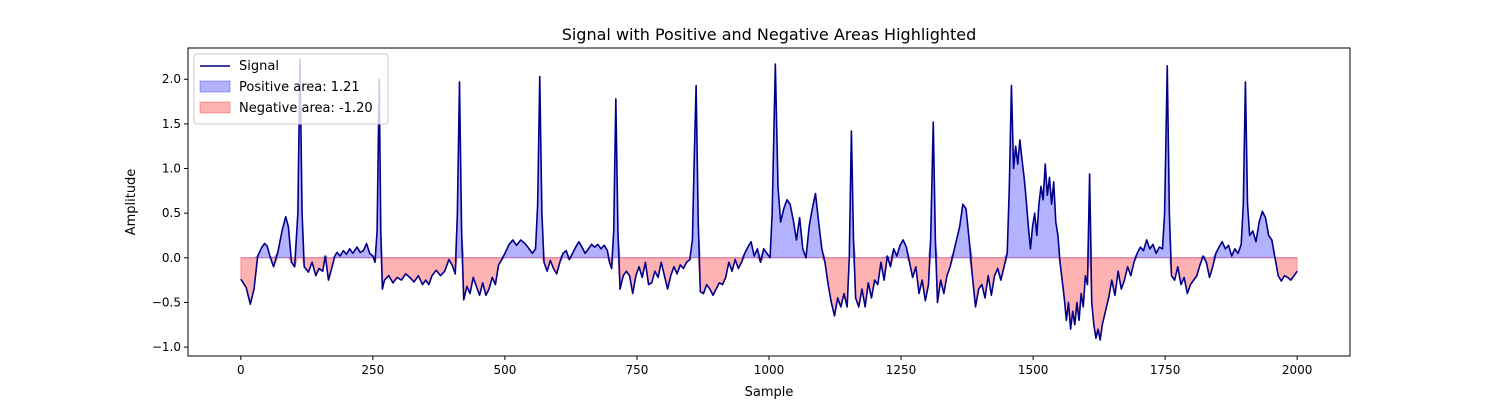 The image size is (1500, 400). What do you see at coordinates (299, 87) in the screenshot?
I see `legend-label-positive: Positive area: 1.21` at bounding box center [299, 87].